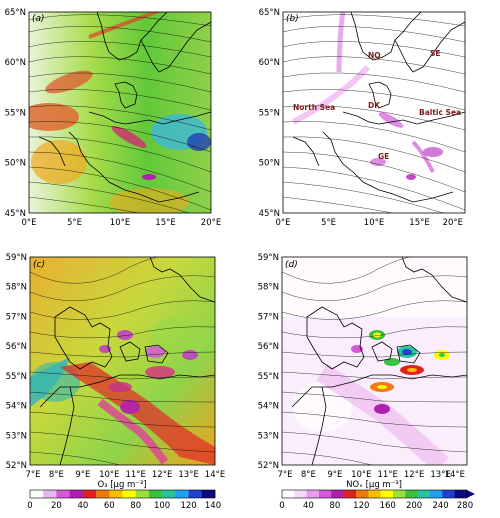  What do you see at coordinates (56, 506) in the screenshot?
I see `svg-text: 20` at bounding box center [56, 506].